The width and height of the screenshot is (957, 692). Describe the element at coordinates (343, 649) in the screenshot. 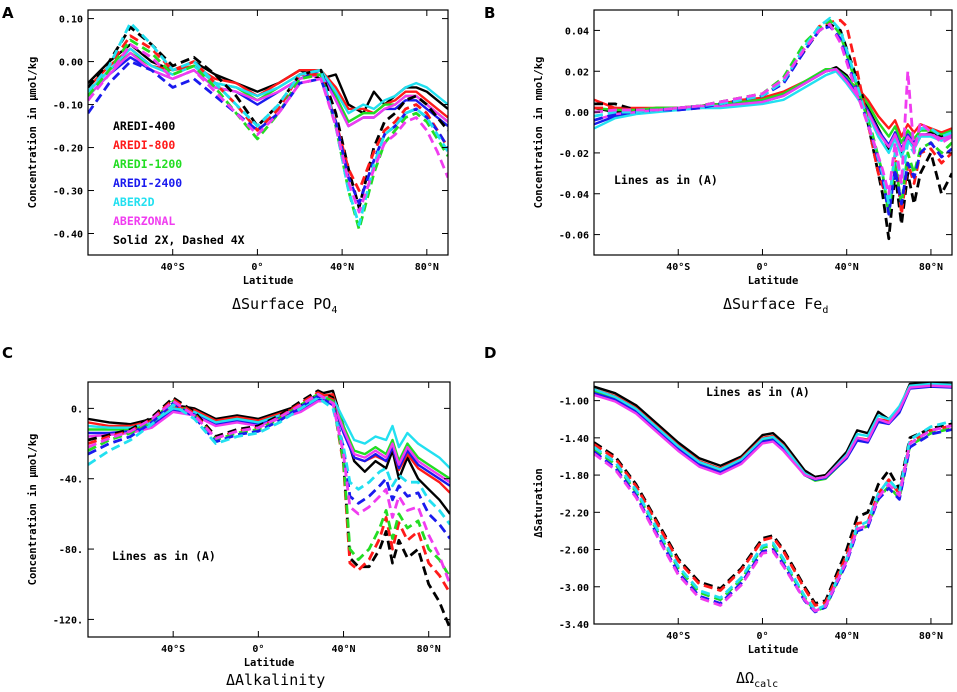

I see `x-tick-label-c-2: 40°N` at that location.